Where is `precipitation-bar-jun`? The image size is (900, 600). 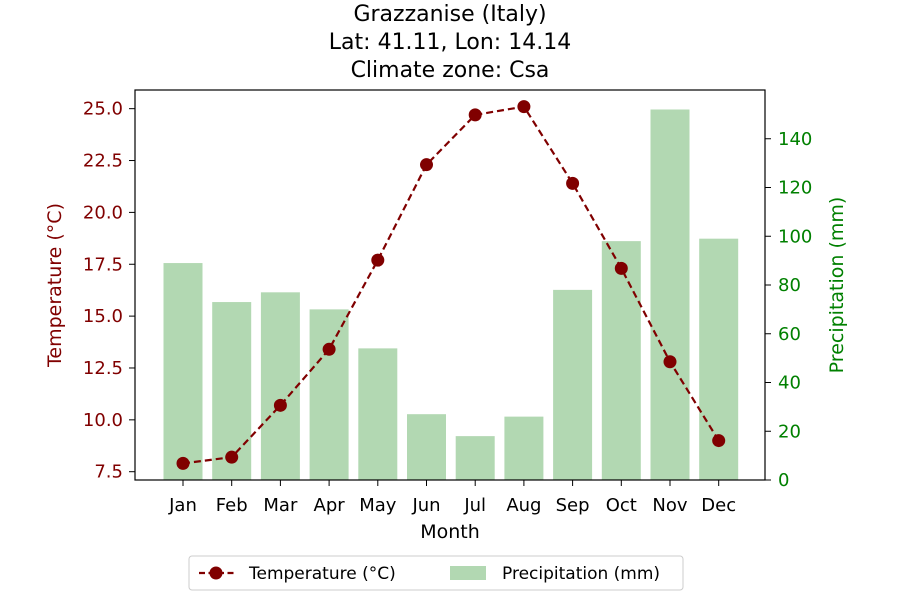 precipitation-bar-jun is located at coordinates (426, 447).